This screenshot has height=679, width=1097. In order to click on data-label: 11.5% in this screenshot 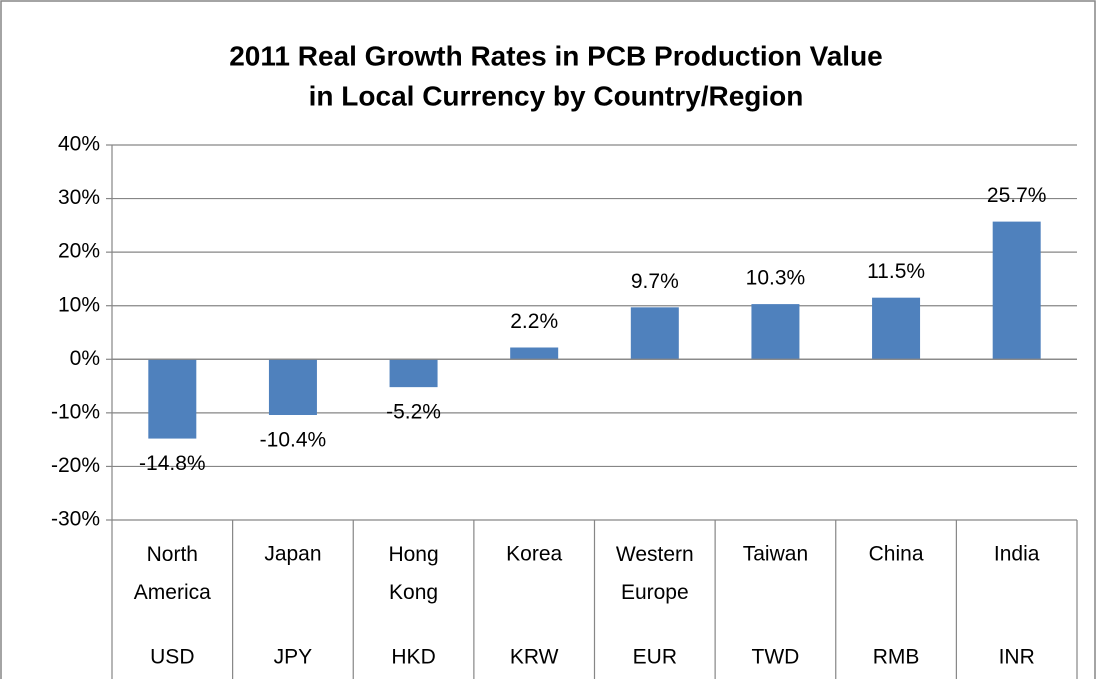, I will do `click(896, 271)`.